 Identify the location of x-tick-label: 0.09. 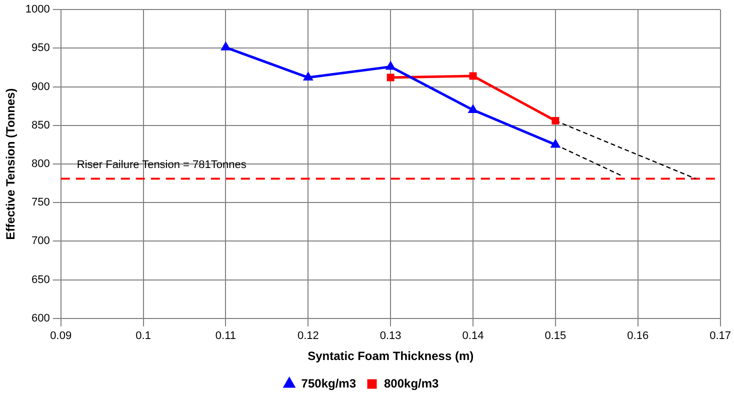
(61, 336).